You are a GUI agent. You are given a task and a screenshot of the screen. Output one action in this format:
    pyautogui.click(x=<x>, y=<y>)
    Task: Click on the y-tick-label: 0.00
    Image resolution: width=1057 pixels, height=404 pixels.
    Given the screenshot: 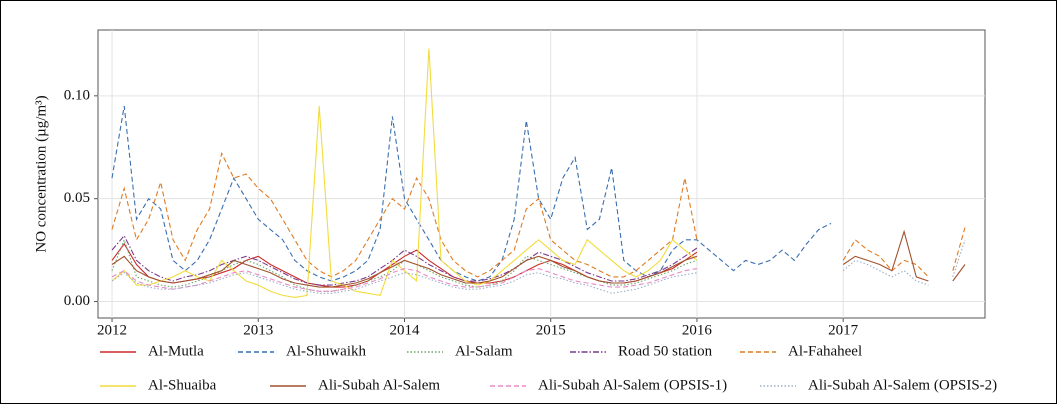 What is the action you would take?
    pyautogui.click(x=77, y=301)
    